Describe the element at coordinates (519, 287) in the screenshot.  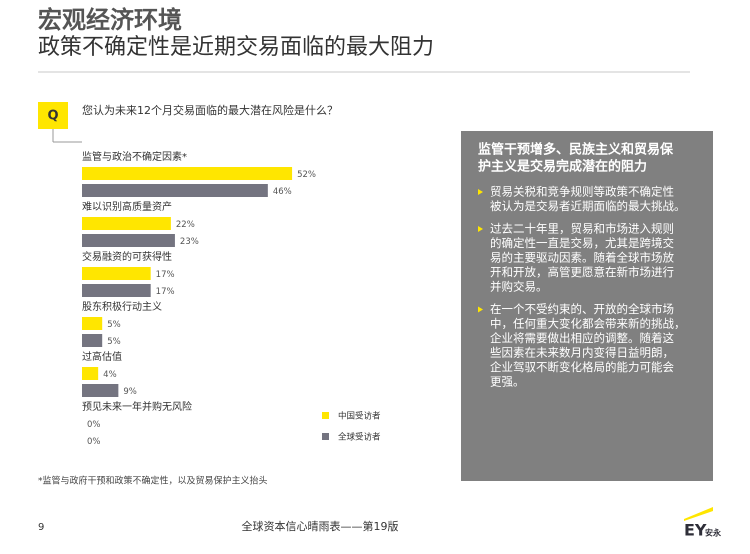
I see `bullet-text: 并购交易。` at that location.